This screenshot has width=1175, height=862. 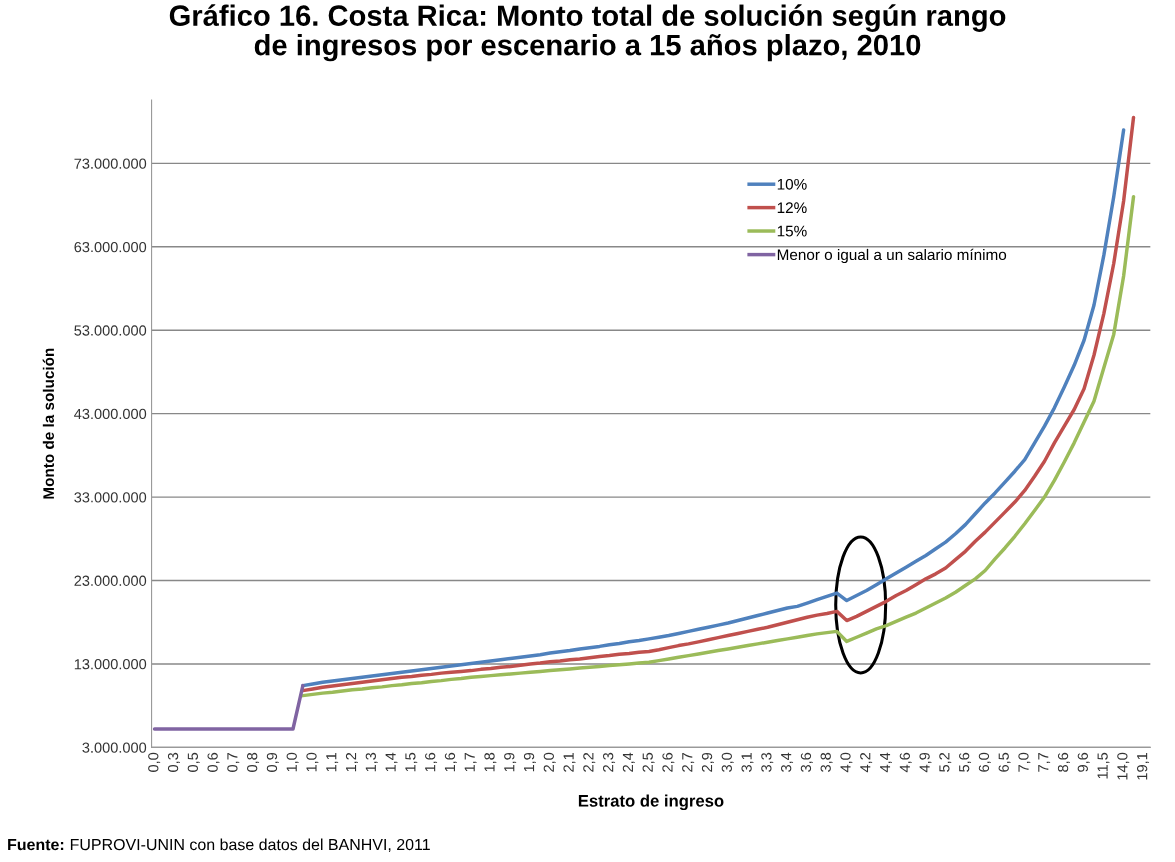 What do you see at coordinates (707, 762) in the screenshot?
I see `x-tick-label: 2,9` at bounding box center [707, 762].